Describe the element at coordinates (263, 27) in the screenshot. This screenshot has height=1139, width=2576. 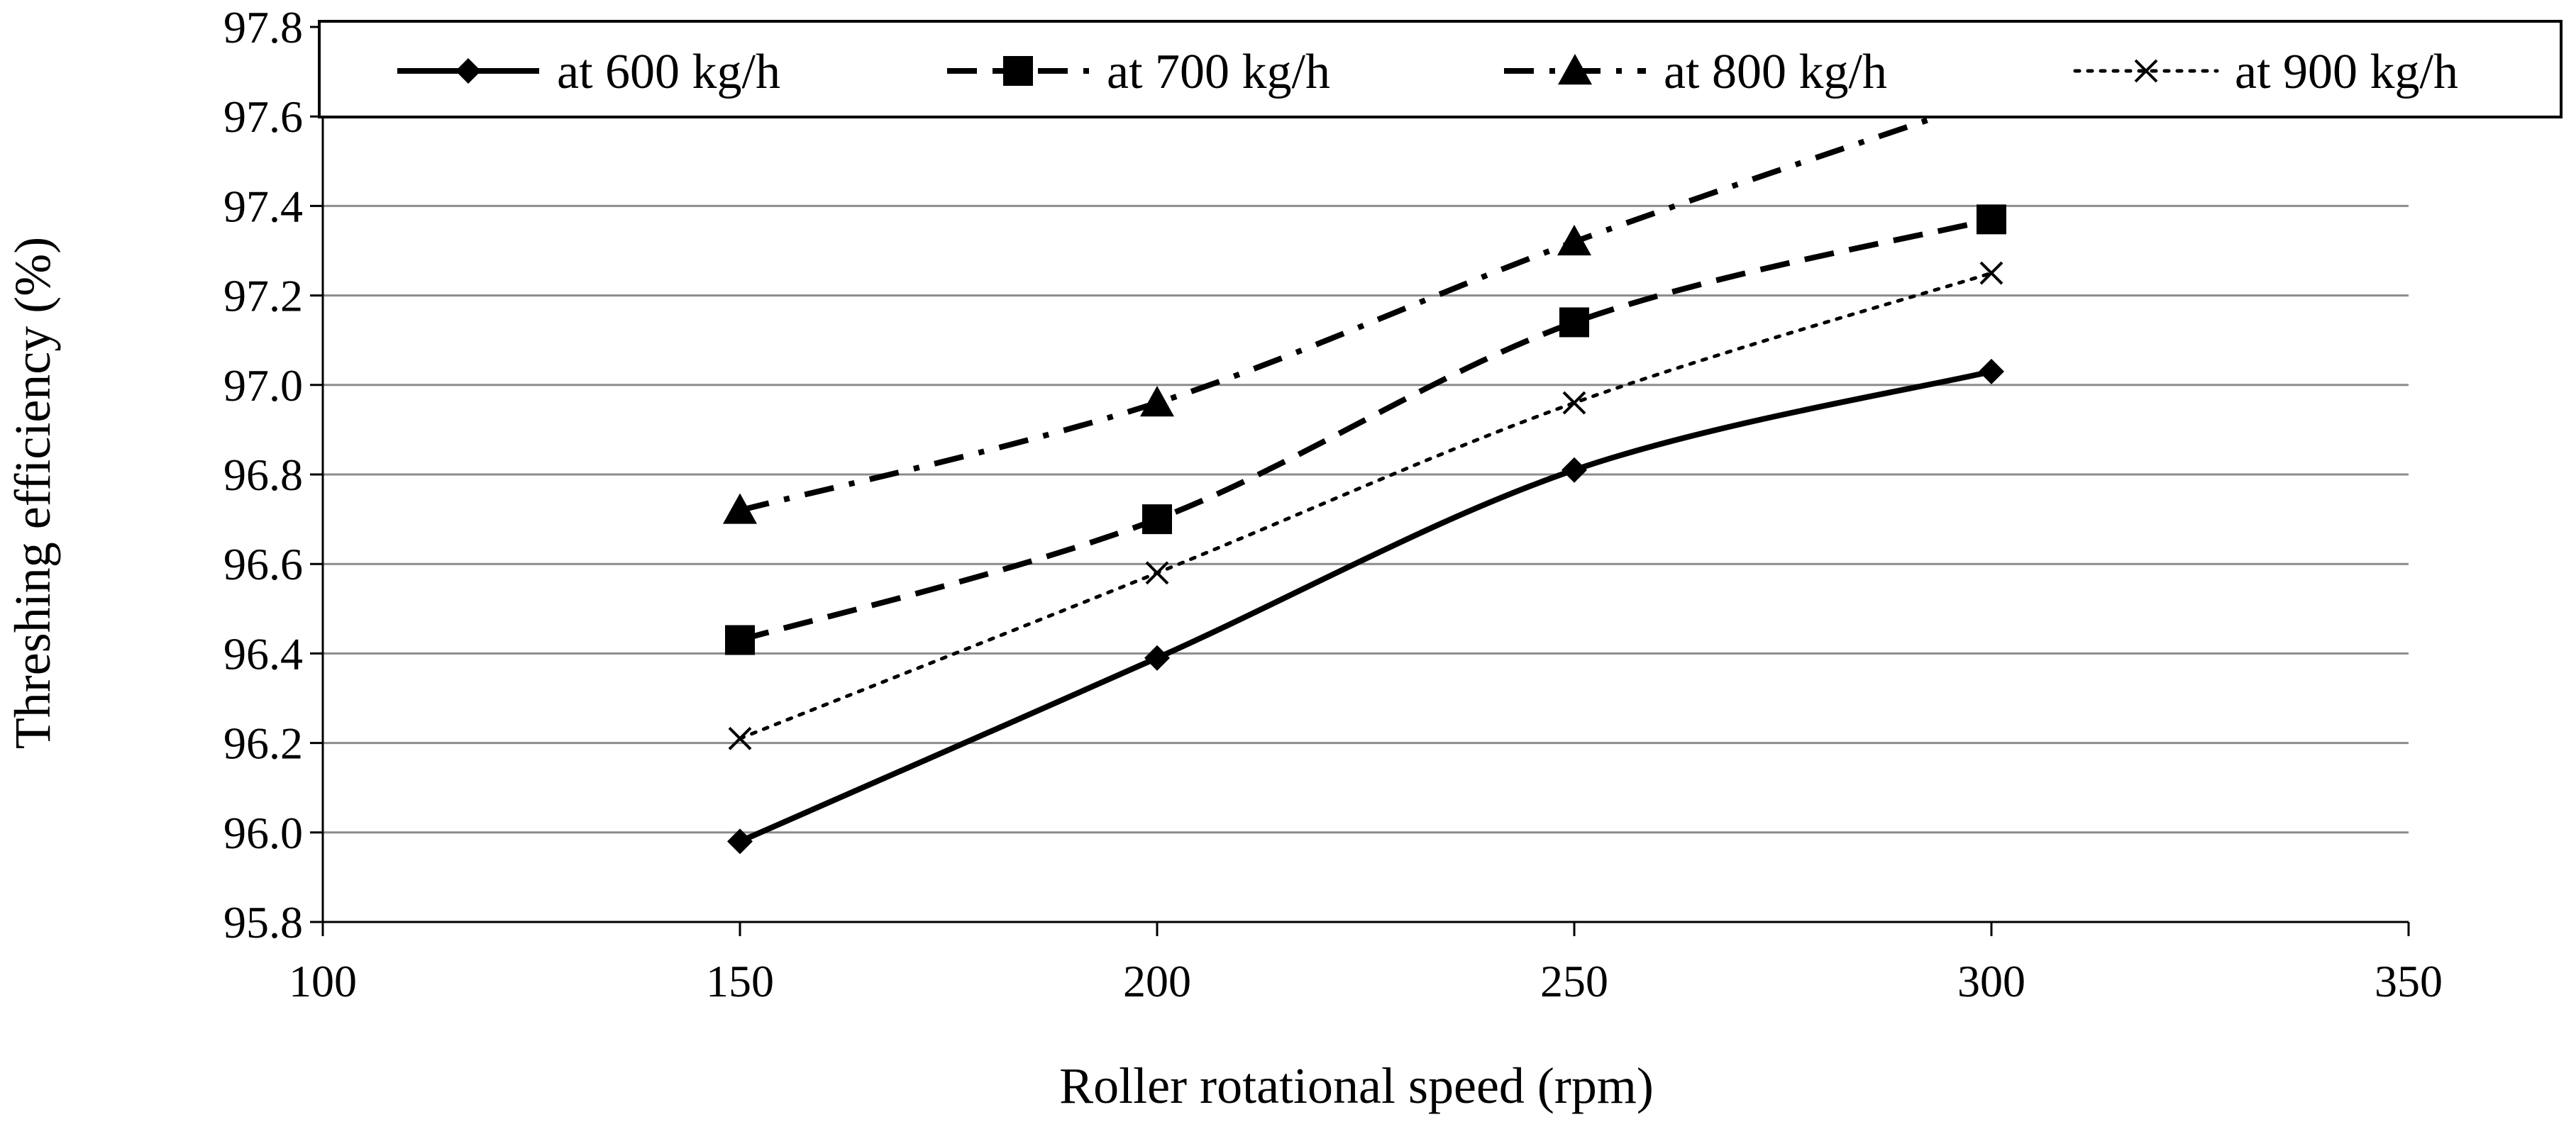
I see `y-tick-label: 97.8` at that location.